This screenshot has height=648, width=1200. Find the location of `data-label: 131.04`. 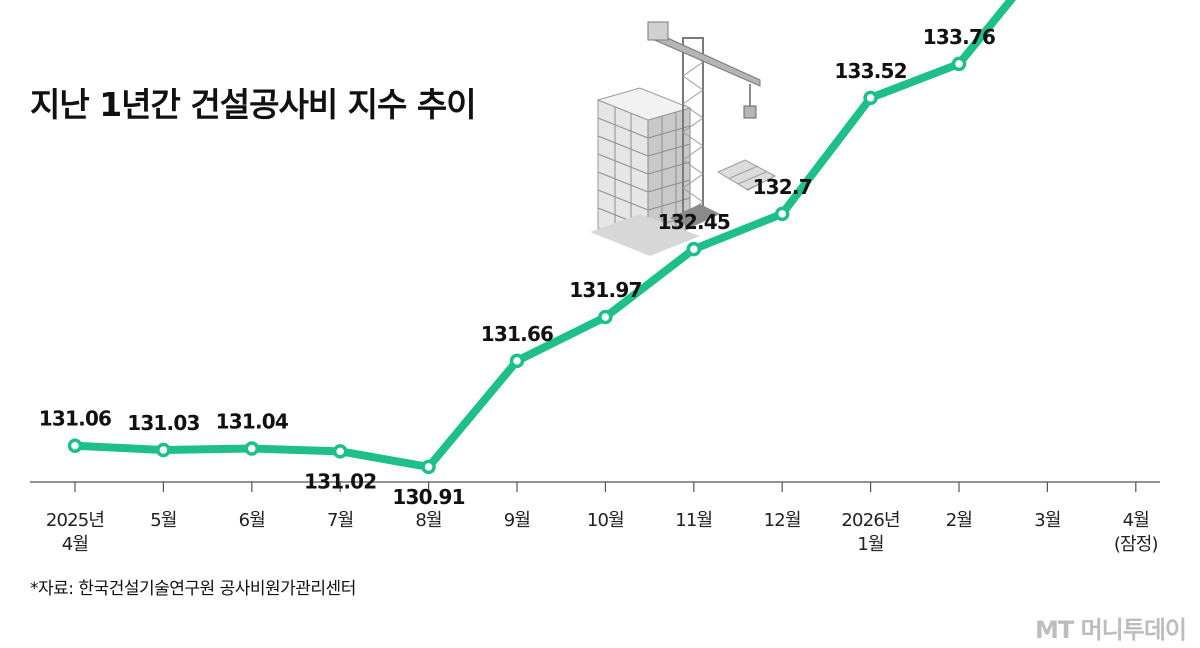

data-label: 131.04 is located at coordinates (252, 422).